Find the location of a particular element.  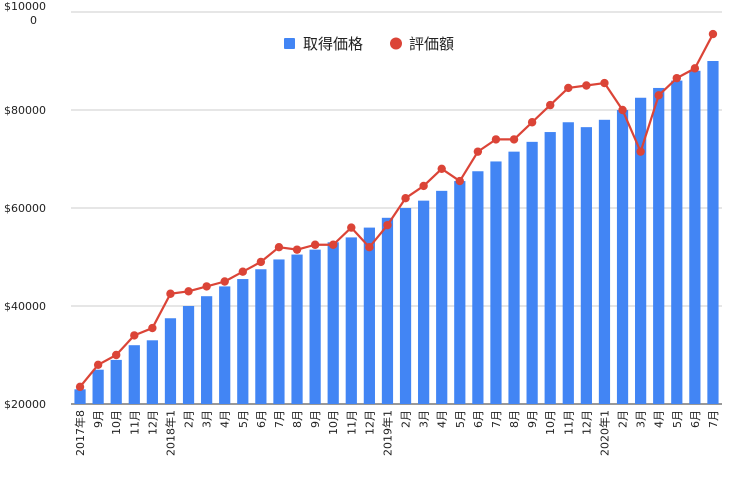

x-tick-label: 2017年8 is located at coordinates (80, 433).